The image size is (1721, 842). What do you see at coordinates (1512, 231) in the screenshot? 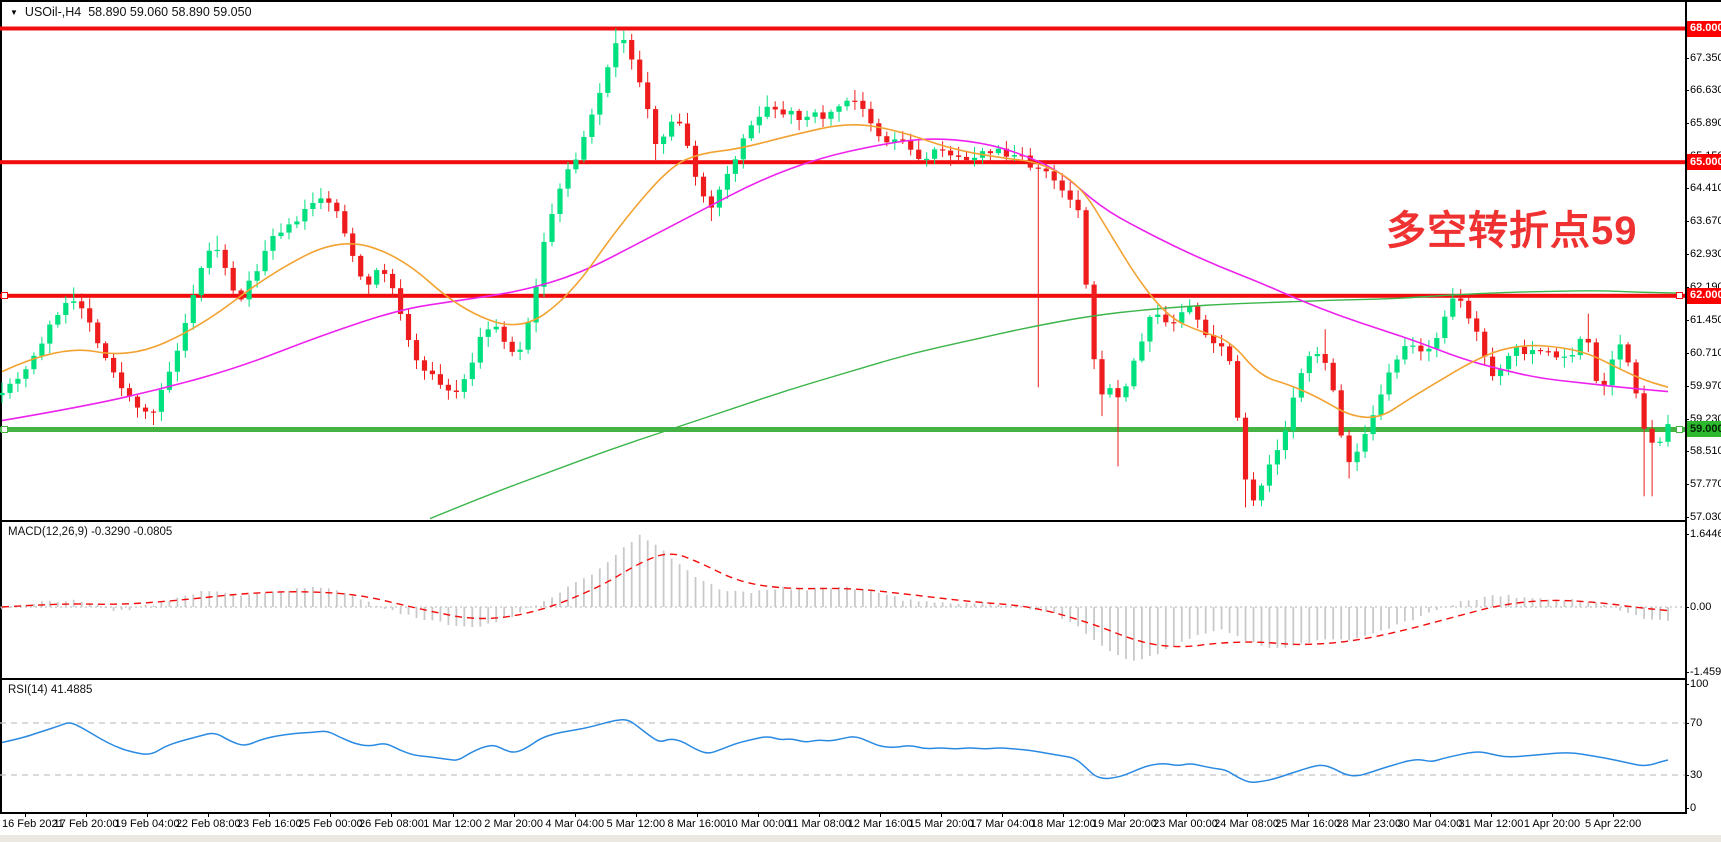
I see `annotation-text: 多空转折点59` at bounding box center [1512, 231].